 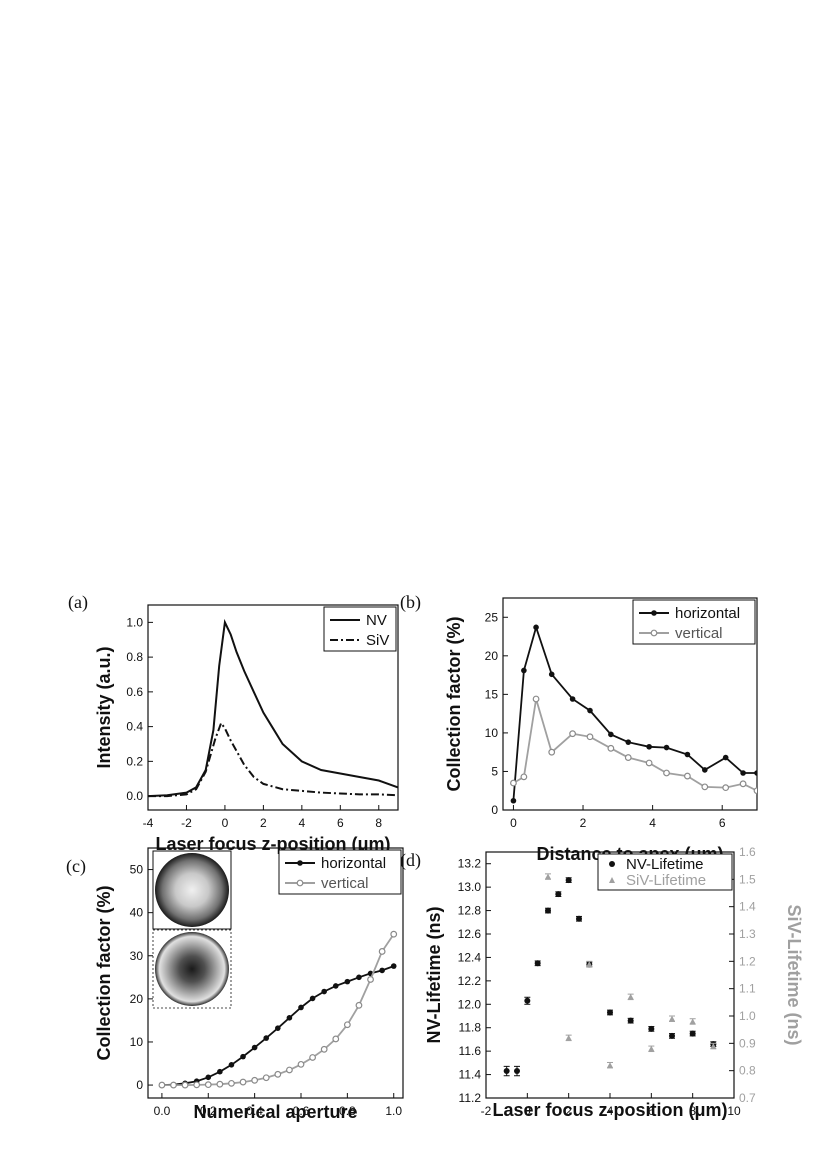 What do you see at coordinates (377, 640) in the screenshot?
I see `legend-label: SiV` at bounding box center [377, 640].